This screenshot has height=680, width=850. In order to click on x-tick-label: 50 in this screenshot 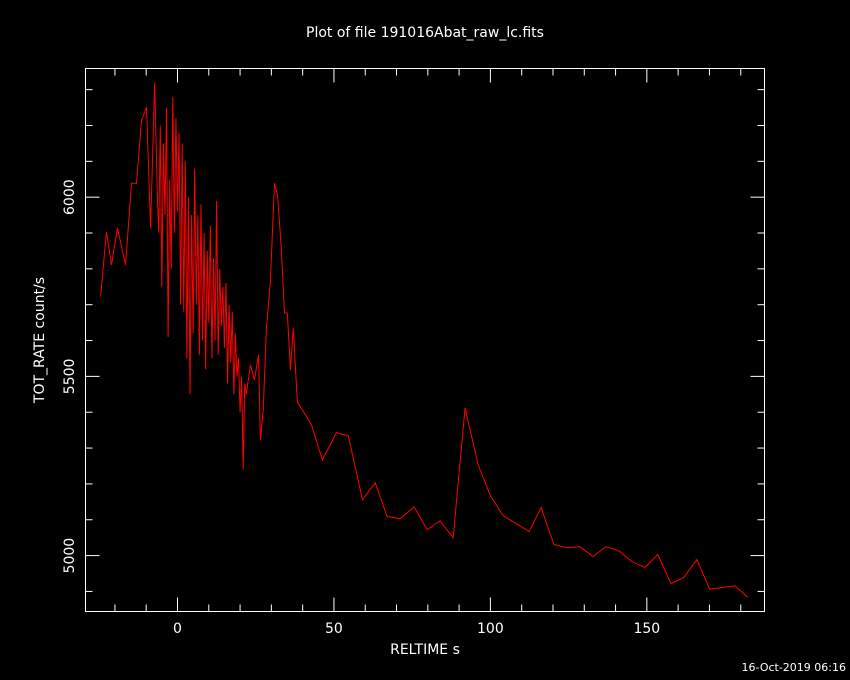, I will do `click(334, 629)`.